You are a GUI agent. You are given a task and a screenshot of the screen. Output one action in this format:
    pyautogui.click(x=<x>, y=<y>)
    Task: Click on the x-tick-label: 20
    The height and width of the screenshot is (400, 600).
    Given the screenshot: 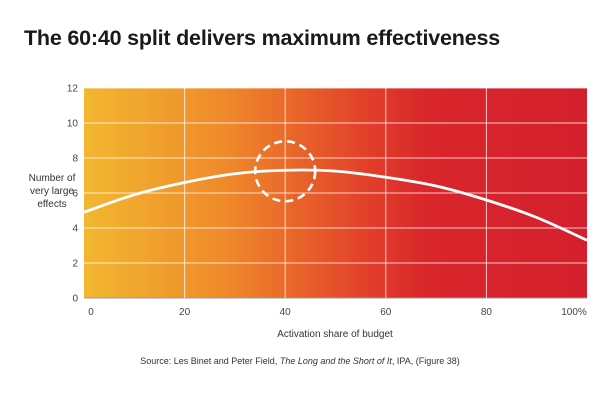 What is the action you would take?
    pyautogui.click(x=185, y=312)
    